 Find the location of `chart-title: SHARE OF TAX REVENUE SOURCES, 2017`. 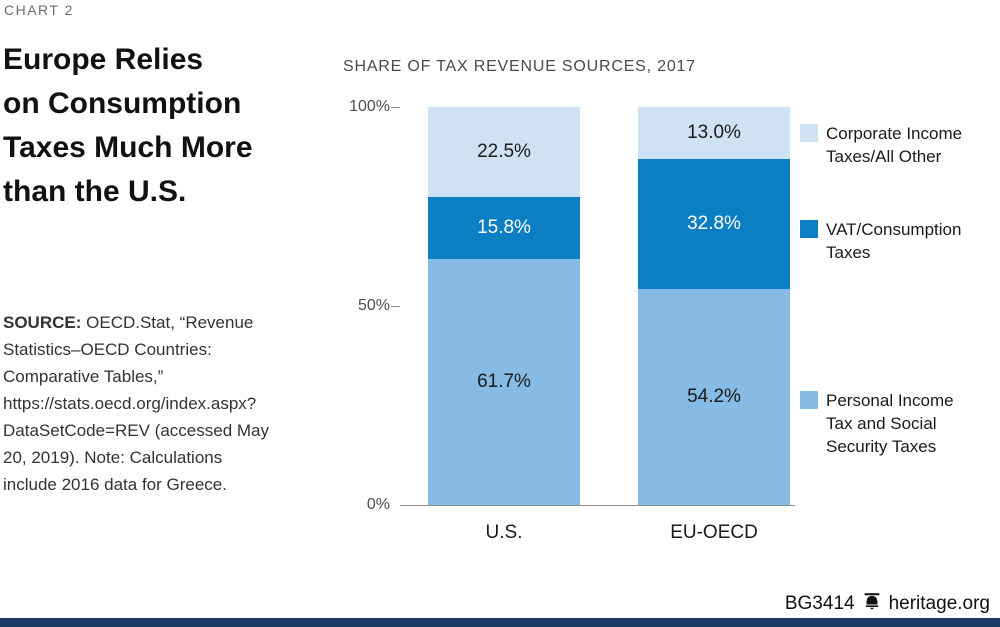

chart-title: SHARE OF TAX REVENUE SOURCES, 2017 is located at coordinates (519, 66).